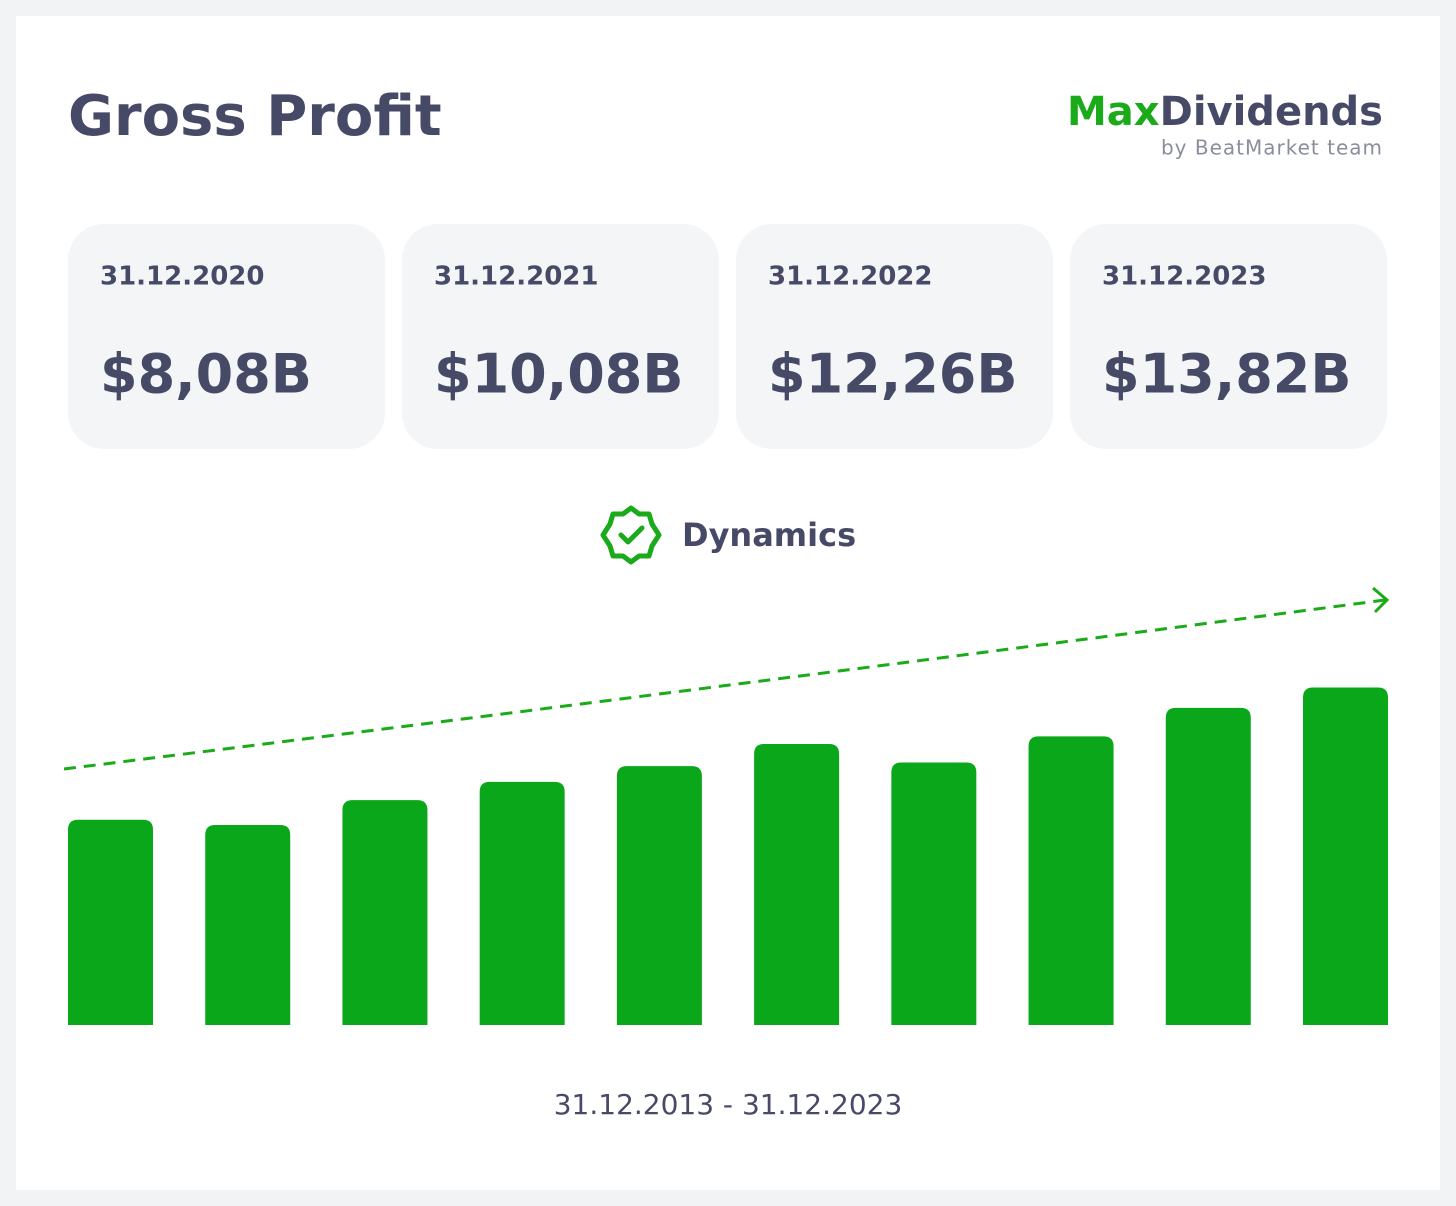  I want to click on x-axis-label: 31.12.2013 - 31.12.2023, so click(728, 1104).